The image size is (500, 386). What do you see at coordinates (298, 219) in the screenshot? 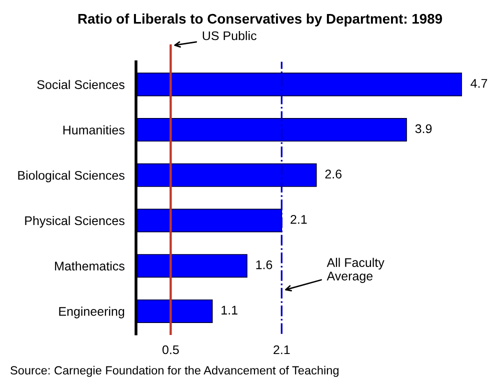
I see `data-label: 2.1` at bounding box center [298, 219].